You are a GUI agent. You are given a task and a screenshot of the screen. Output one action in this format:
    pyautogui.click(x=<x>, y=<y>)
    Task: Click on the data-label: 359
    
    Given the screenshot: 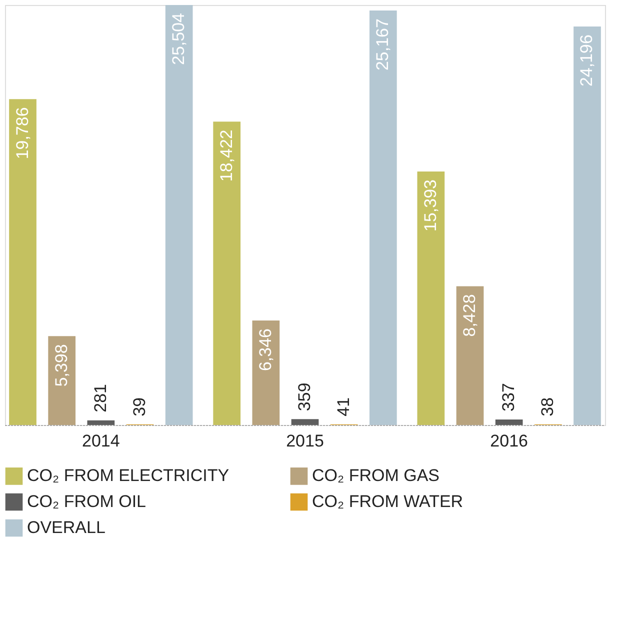 What is the action you would take?
    pyautogui.click(x=304, y=397)
    